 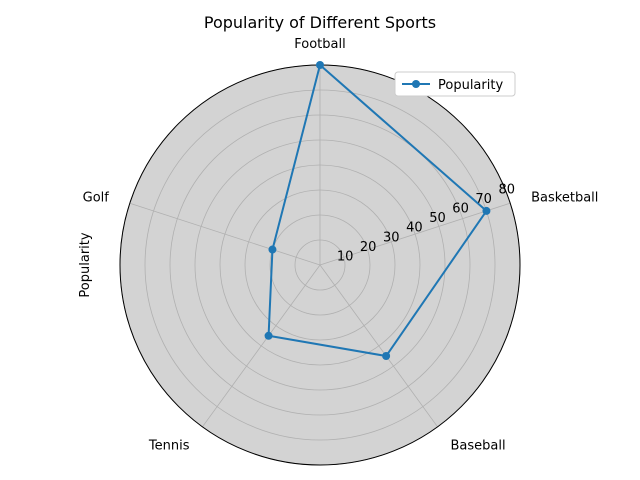 What do you see at coordinates (85, 264) in the screenshot?
I see `y-axis-label: Popularity` at bounding box center [85, 264].